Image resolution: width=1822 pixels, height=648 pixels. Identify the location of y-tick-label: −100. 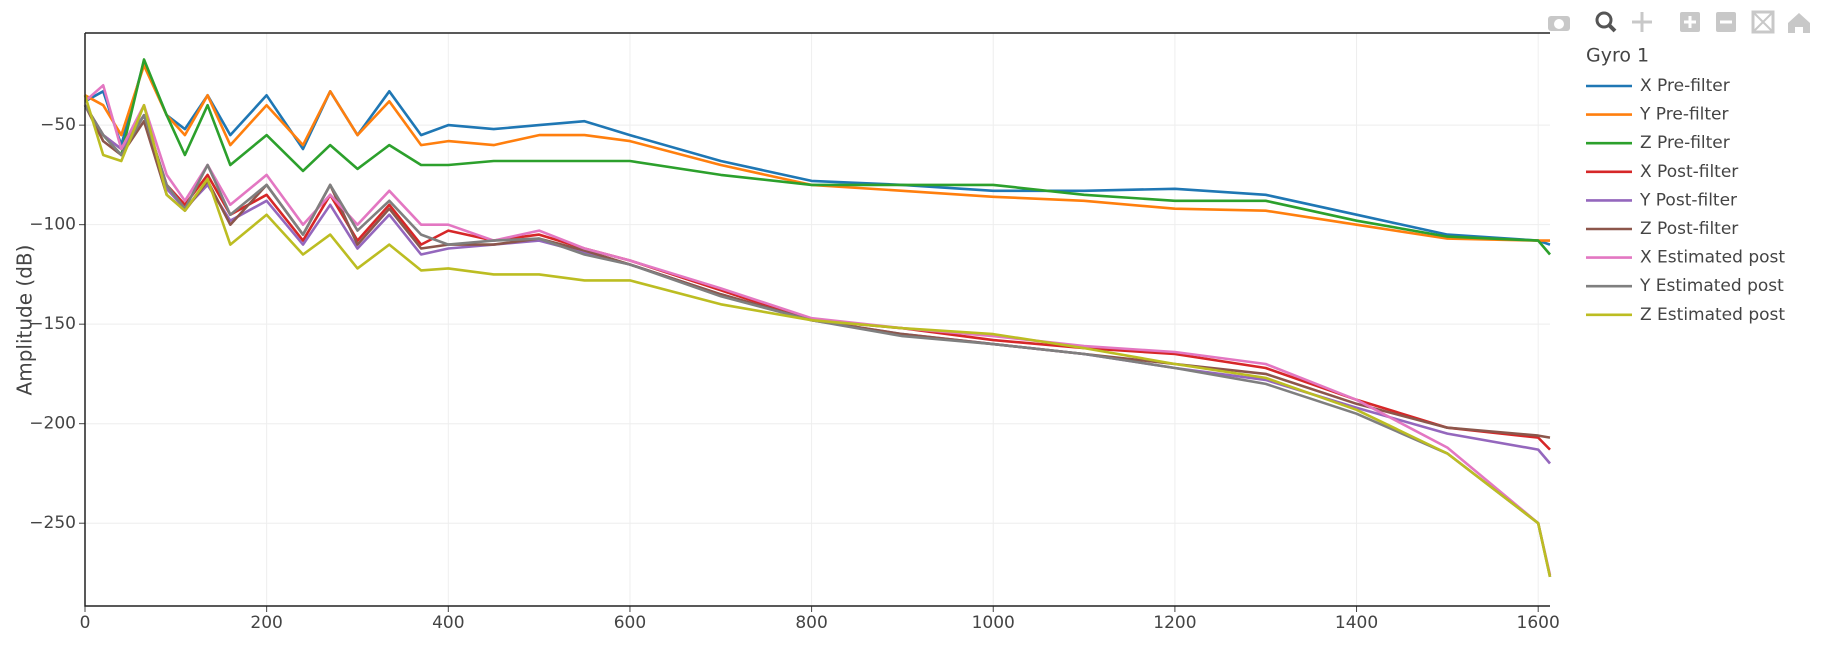
(52, 225).